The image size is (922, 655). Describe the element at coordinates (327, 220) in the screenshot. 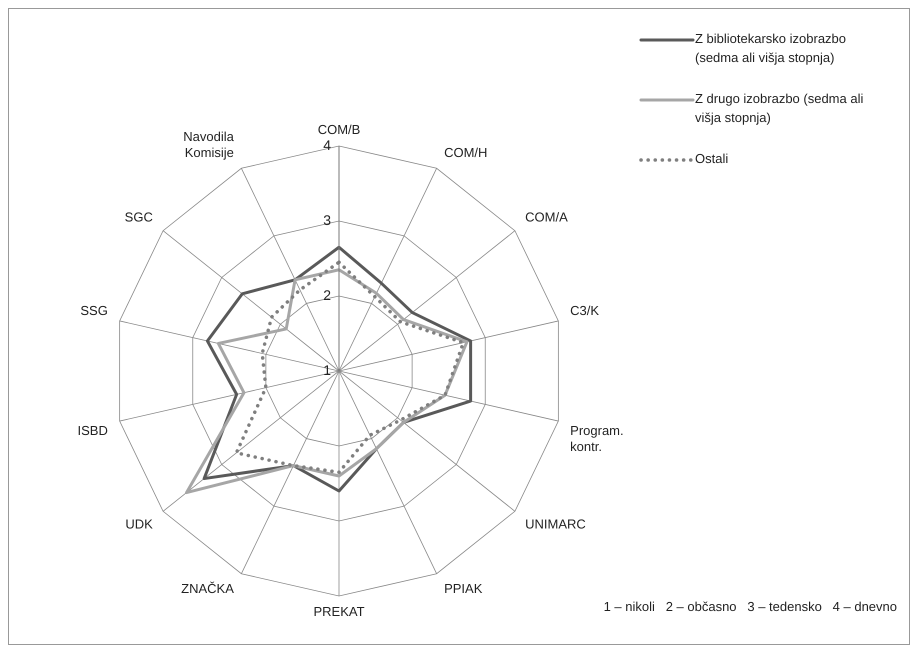

I see `y-tick-label: 3` at that location.